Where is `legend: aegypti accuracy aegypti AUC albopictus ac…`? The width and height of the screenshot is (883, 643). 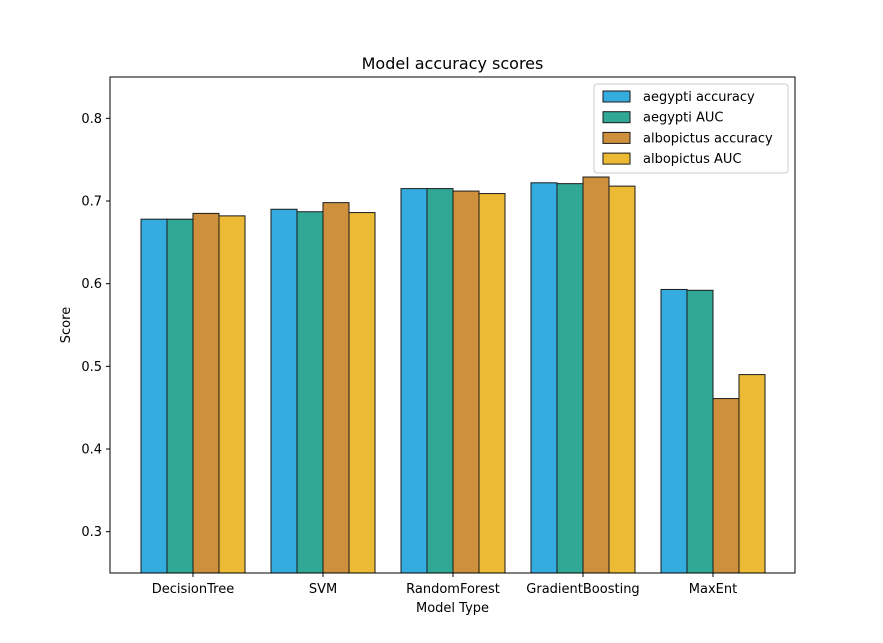 legend: aegypti accuracy aegypti AUC albopictus ac… is located at coordinates (691, 128).